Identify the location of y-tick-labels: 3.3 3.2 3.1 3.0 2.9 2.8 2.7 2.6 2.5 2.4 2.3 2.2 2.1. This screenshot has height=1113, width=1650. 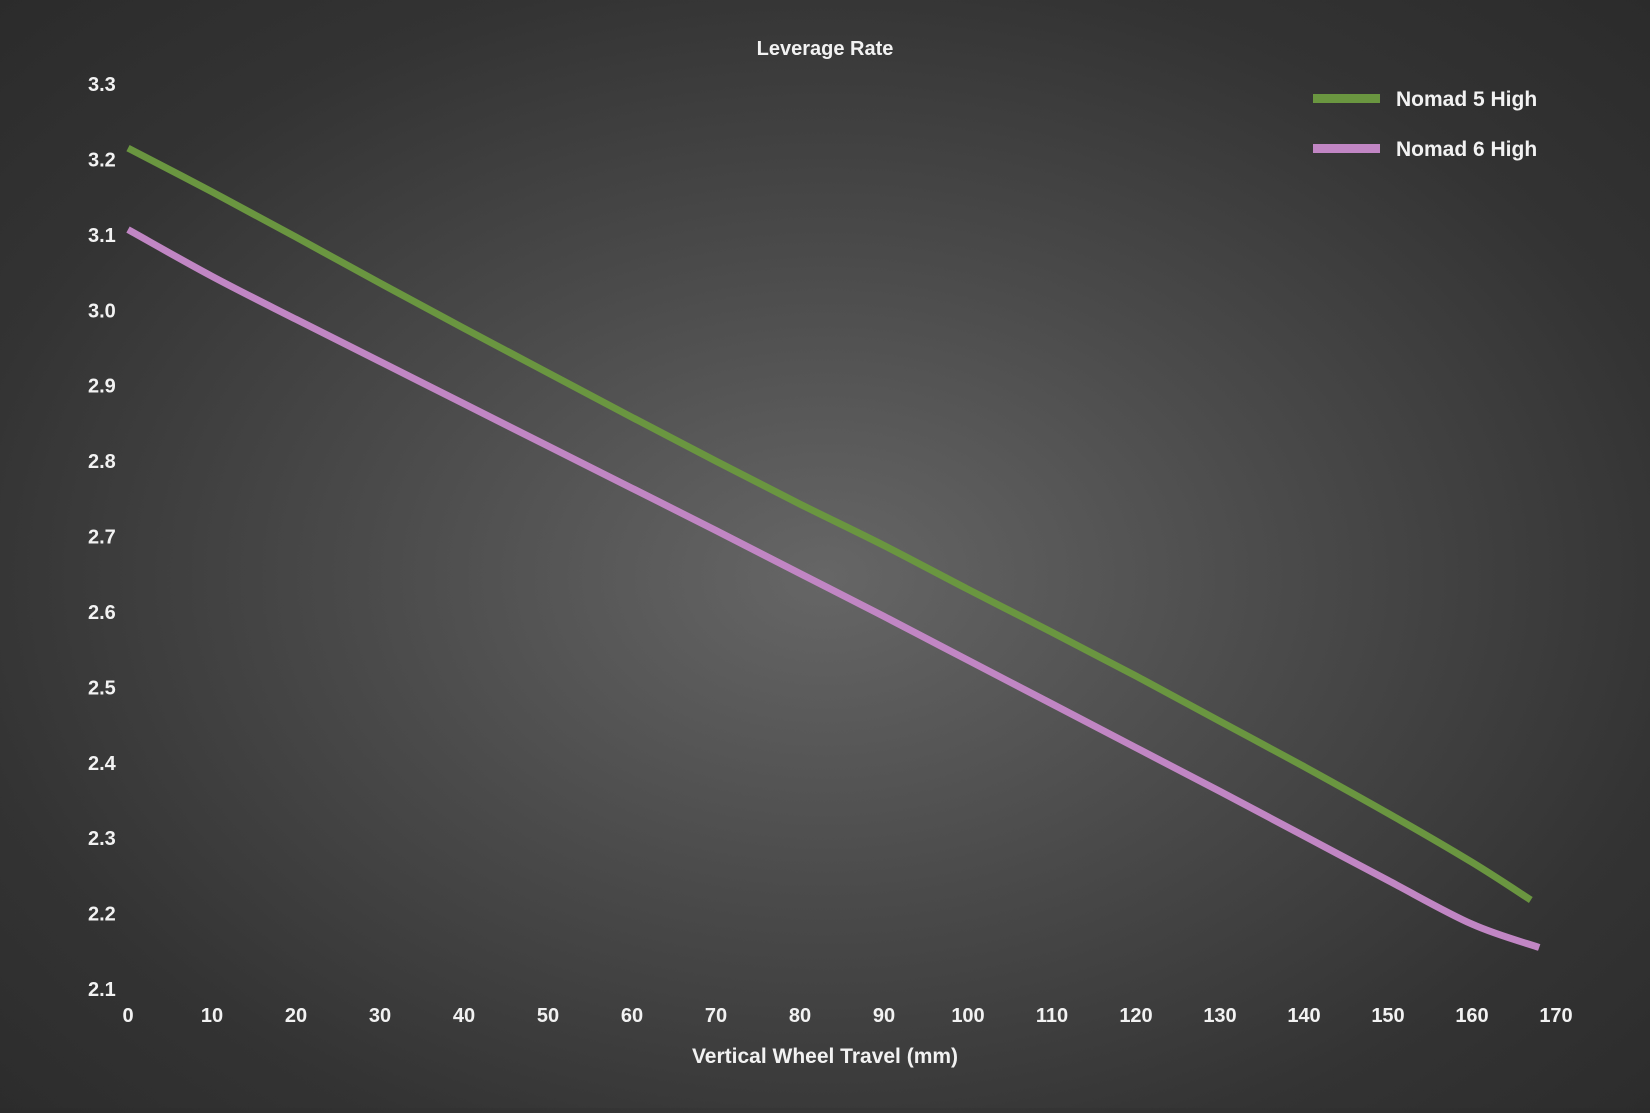
(102, 537).